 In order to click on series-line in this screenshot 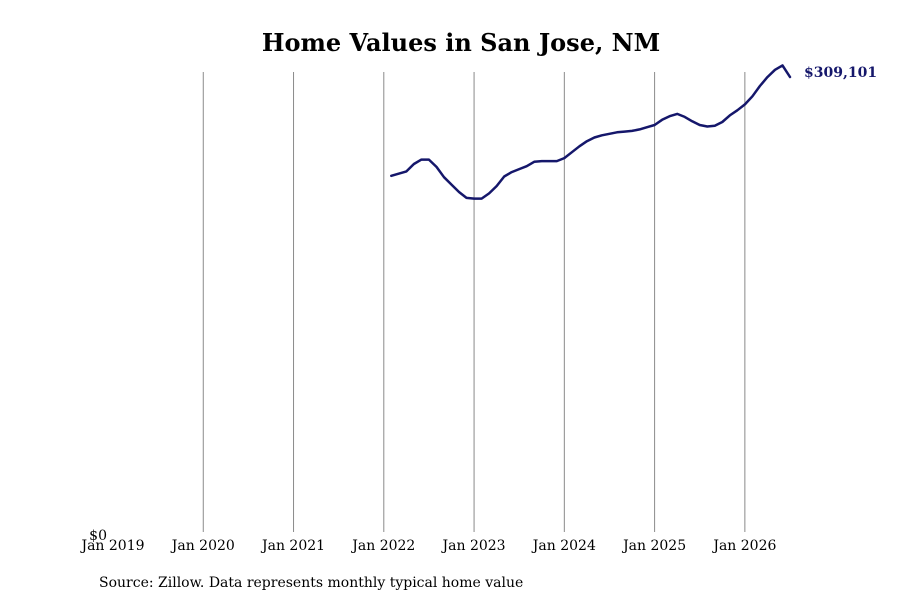, I will do `click(591, 132)`.